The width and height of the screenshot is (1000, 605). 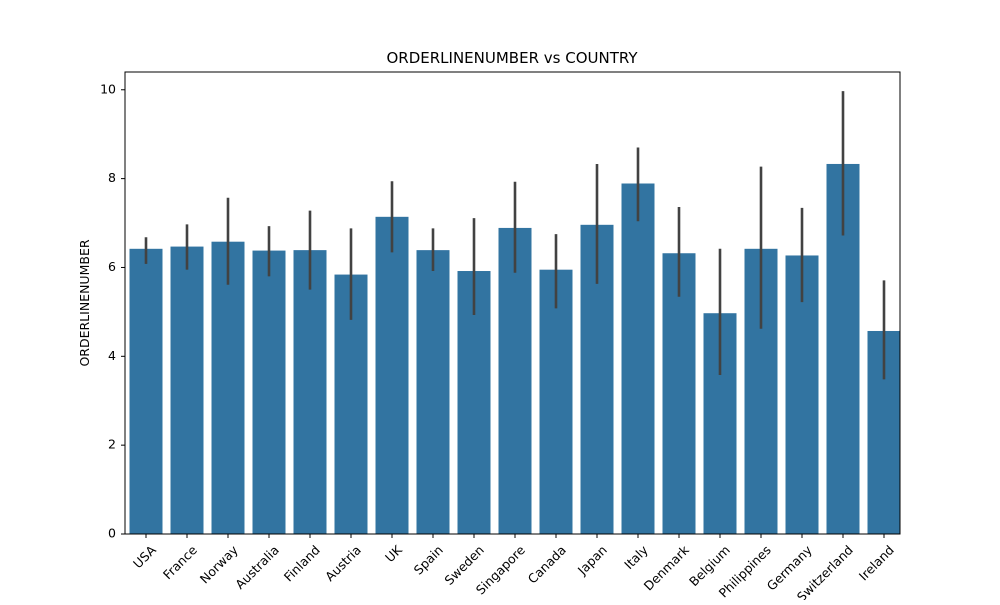 I want to click on x-tick-label: Japan, so click(x=592, y=560).